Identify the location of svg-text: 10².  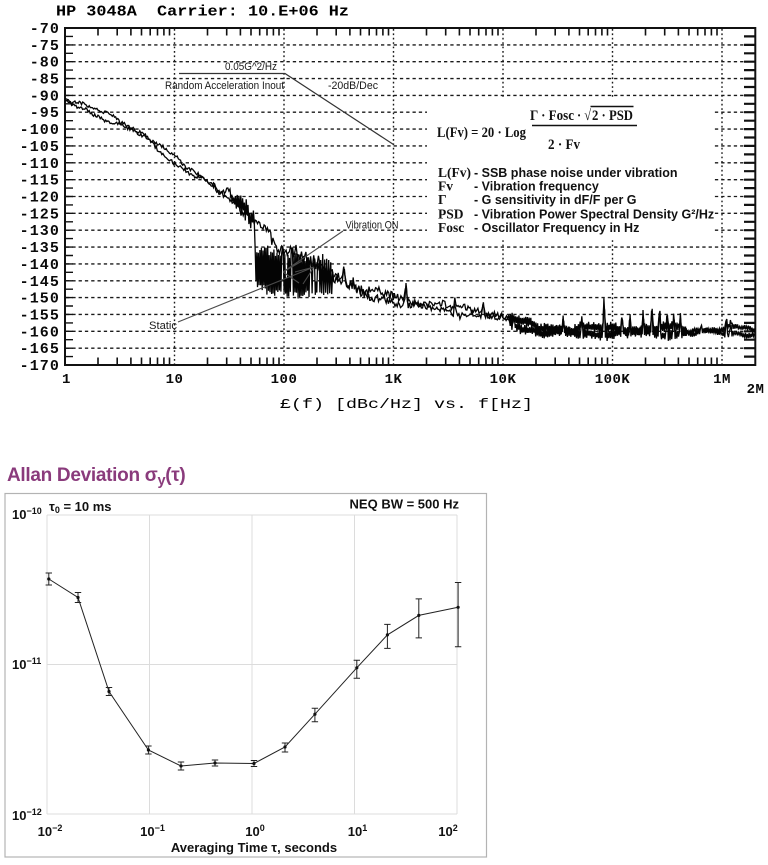
(447, 831).